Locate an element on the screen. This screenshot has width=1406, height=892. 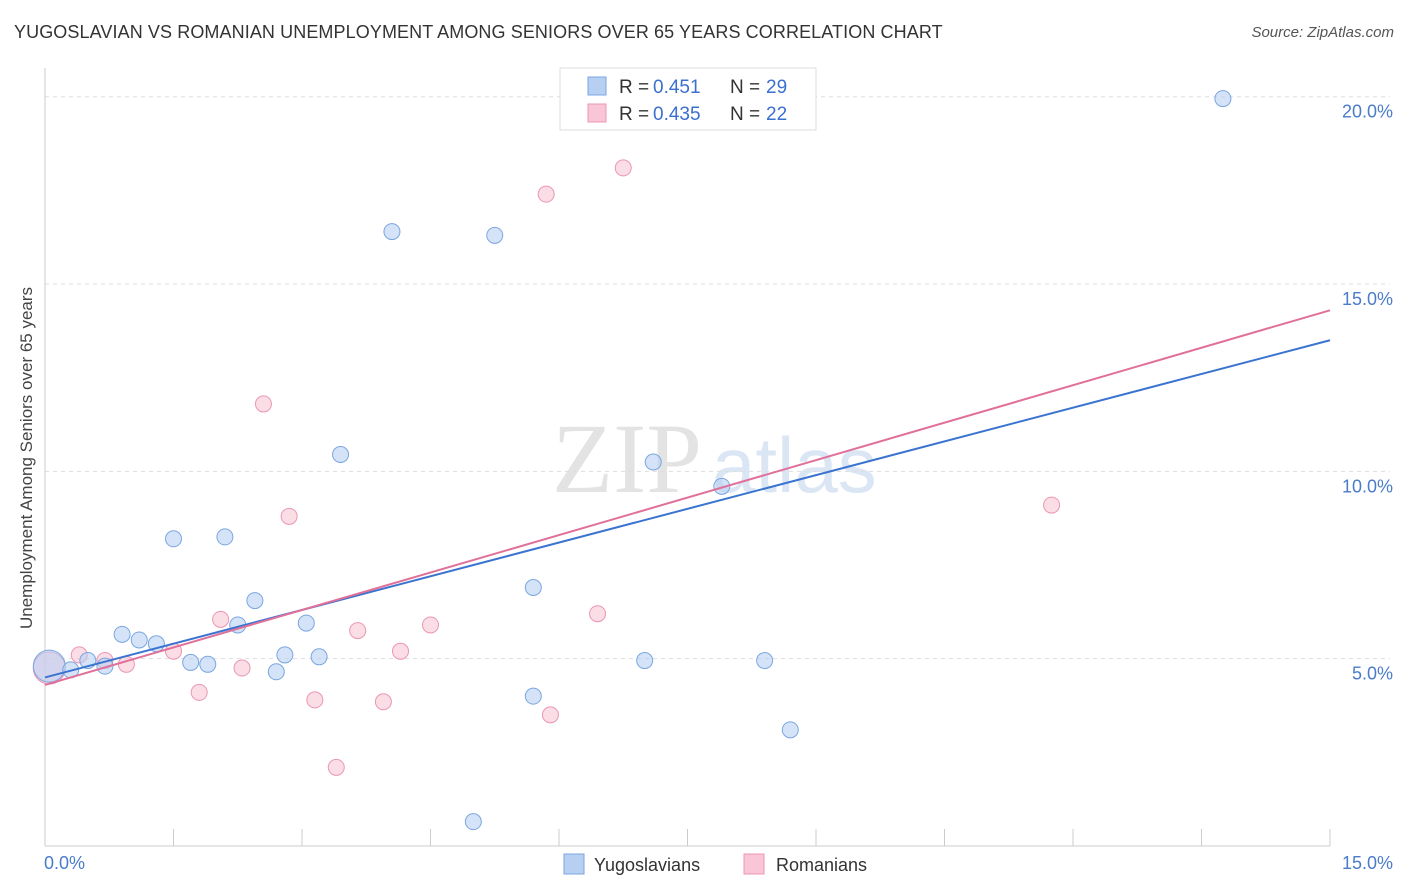
legend-n-label-blue: N = is located at coordinates (745, 87).